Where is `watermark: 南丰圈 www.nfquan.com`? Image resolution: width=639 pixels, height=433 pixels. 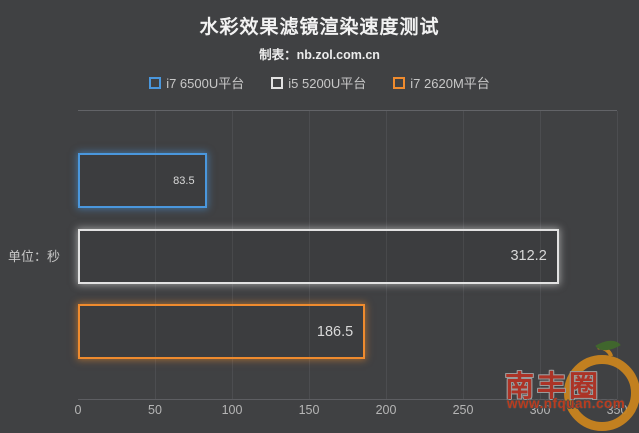
watermark: 南丰圈 www.nfquan.com is located at coordinates (569, 383).